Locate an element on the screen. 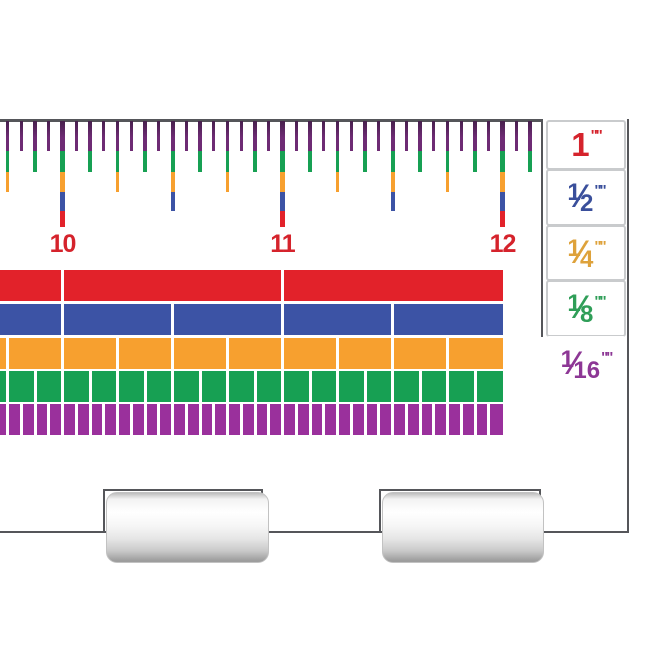 This screenshot has width=650, height=650. panel-bottom-edge-line is located at coordinates (314, 531).